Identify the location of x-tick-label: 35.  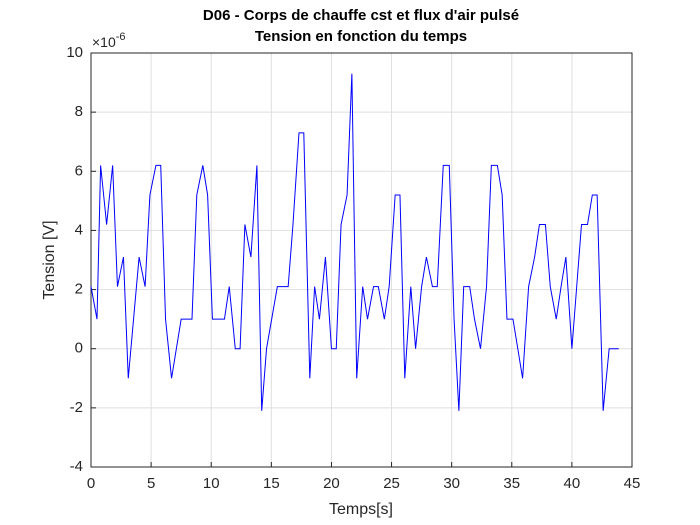
(511, 483).